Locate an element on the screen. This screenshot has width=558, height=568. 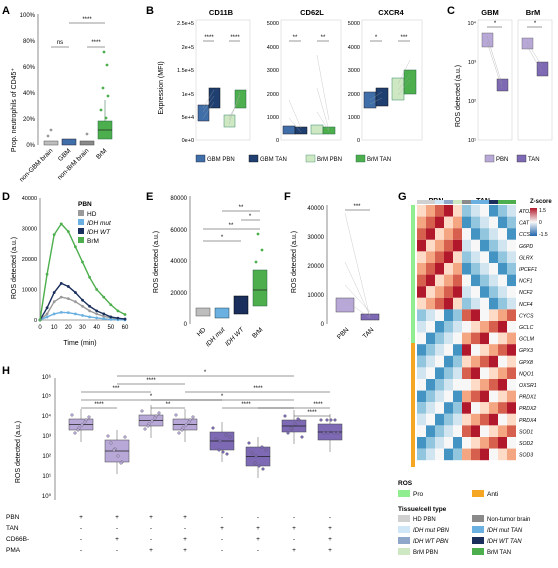
tick-label: 10000 is located at coordinates (29, 291).